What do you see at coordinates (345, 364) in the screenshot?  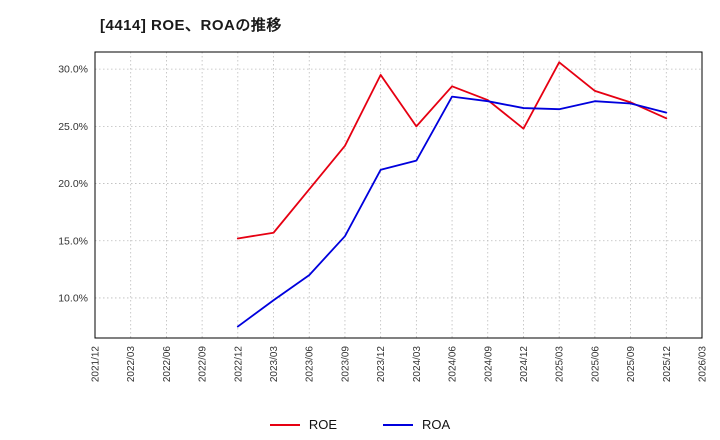 I see `x-axis-label: 2023/09` at bounding box center [345, 364].